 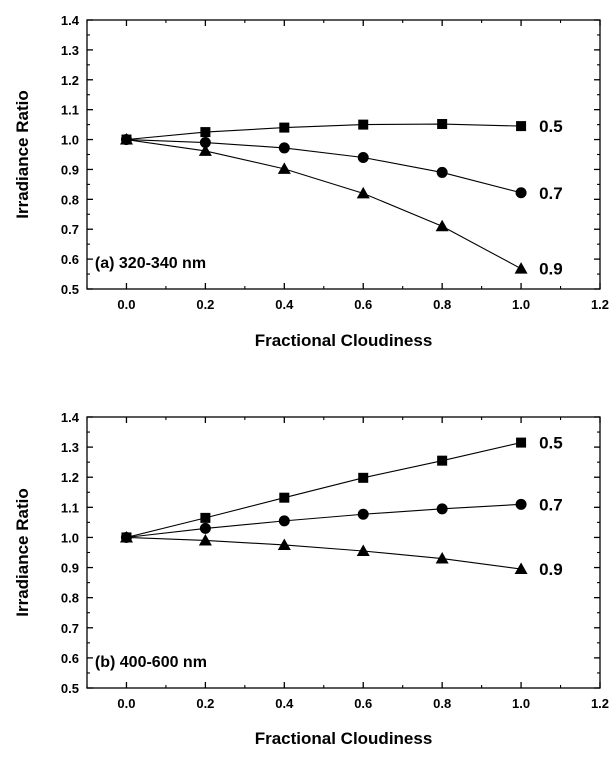 I want to click on panel-label: (a) 320-340 nm, so click(x=150, y=263).